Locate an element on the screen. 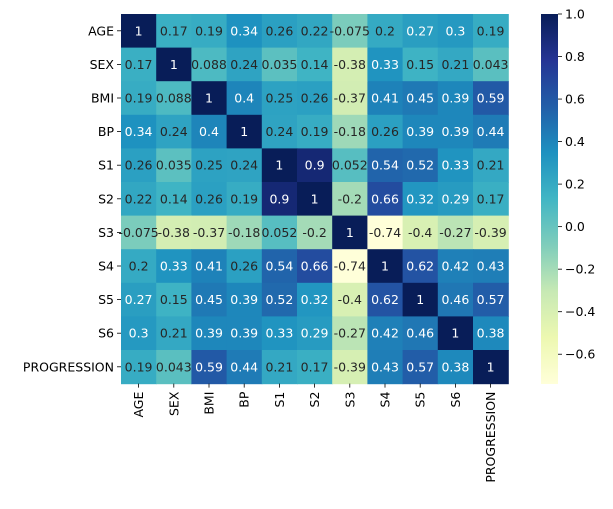 The width and height of the screenshot is (613, 509). heatmap-cell-sex-s2 is located at coordinates (315, 64).